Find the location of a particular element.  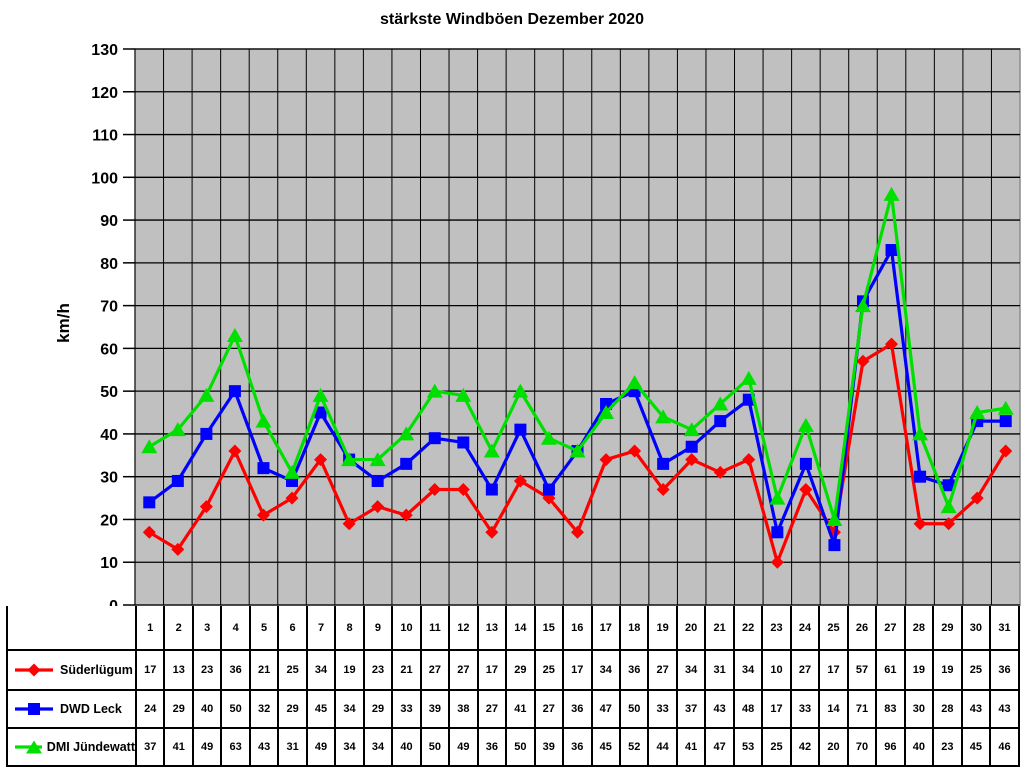

day-header-cell: 24 is located at coordinates (805, 628).